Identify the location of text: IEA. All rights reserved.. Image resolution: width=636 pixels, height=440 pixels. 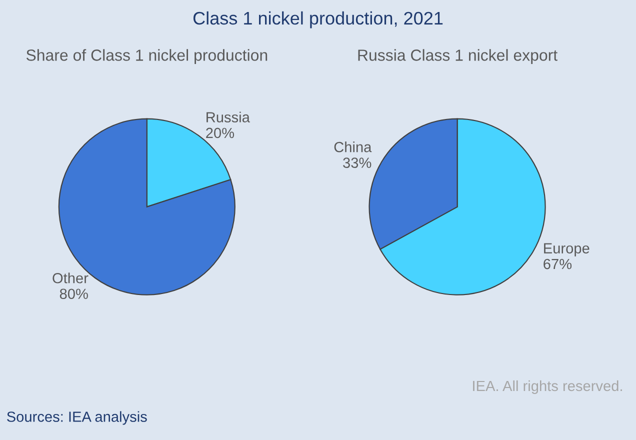
(547, 387).